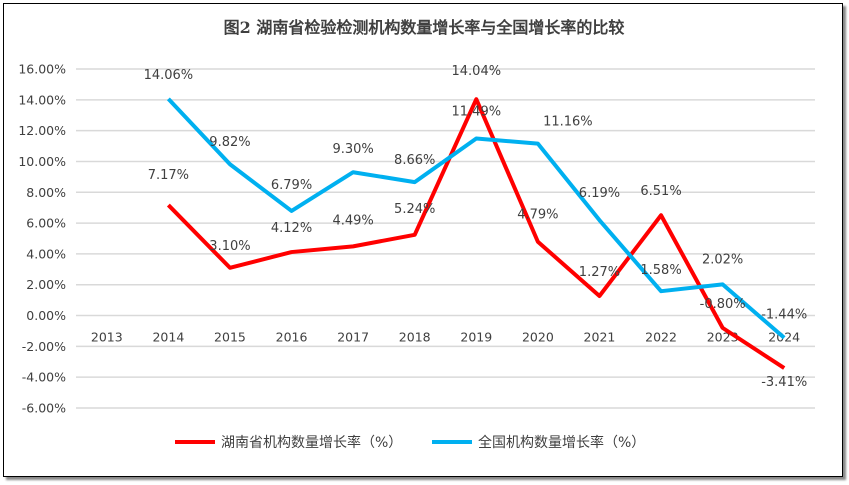  Describe the element at coordinates (660, 270) in the screenshot. I see `data-label: 1.58%` at that location.